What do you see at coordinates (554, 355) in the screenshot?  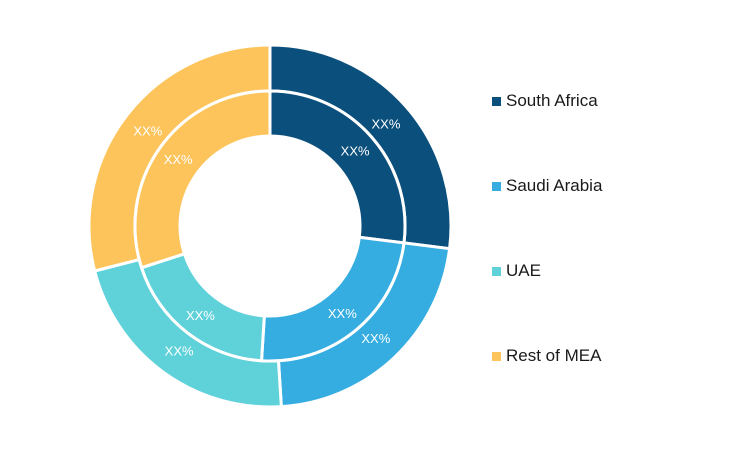 I see `legend-label-rest-of-mea: Rest of MEA` at bounding box center [554, 355].